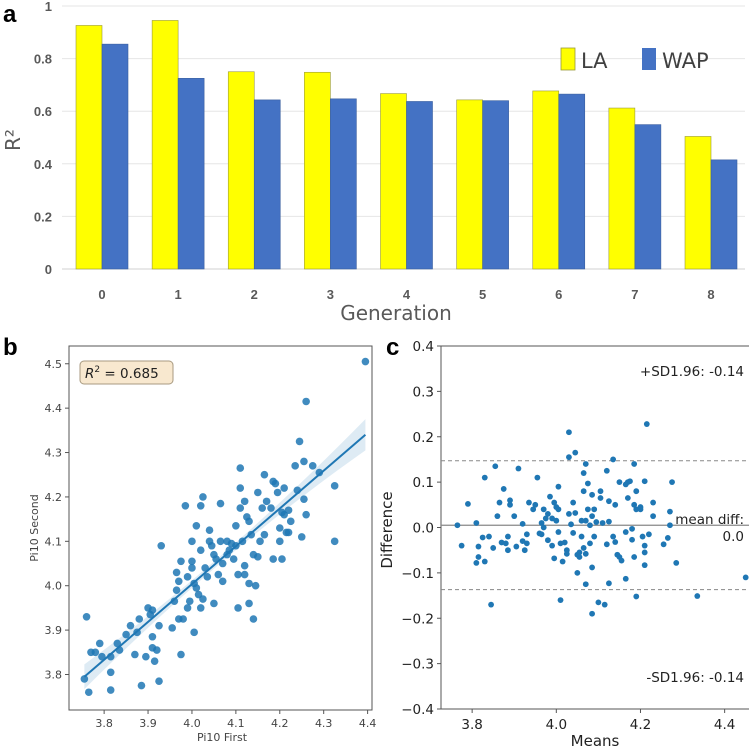 Image resolution: width=749 pixels, height=748 pixels. Describe the element at coordinates (54, 364) in the screenshot. I see `y-tick-label: 4.5` at that location.